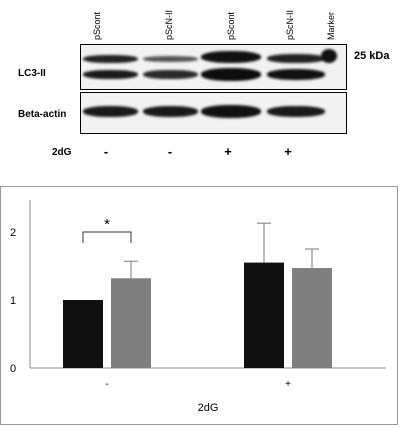  I want to click on treatment-label: 2dG, so click(62, 152).